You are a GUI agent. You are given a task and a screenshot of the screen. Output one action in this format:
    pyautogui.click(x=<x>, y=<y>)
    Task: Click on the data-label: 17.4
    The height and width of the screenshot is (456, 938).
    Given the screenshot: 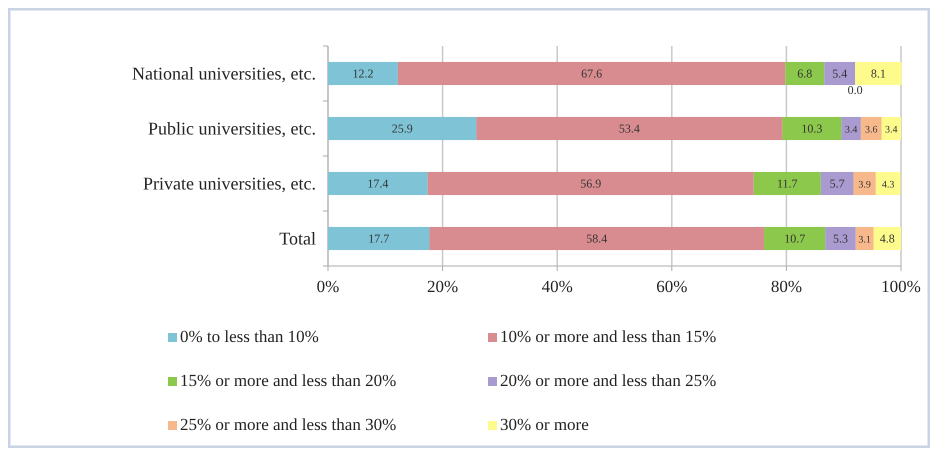 What is the action you would take?
    pyautogui.click(x=377, y=183)
    